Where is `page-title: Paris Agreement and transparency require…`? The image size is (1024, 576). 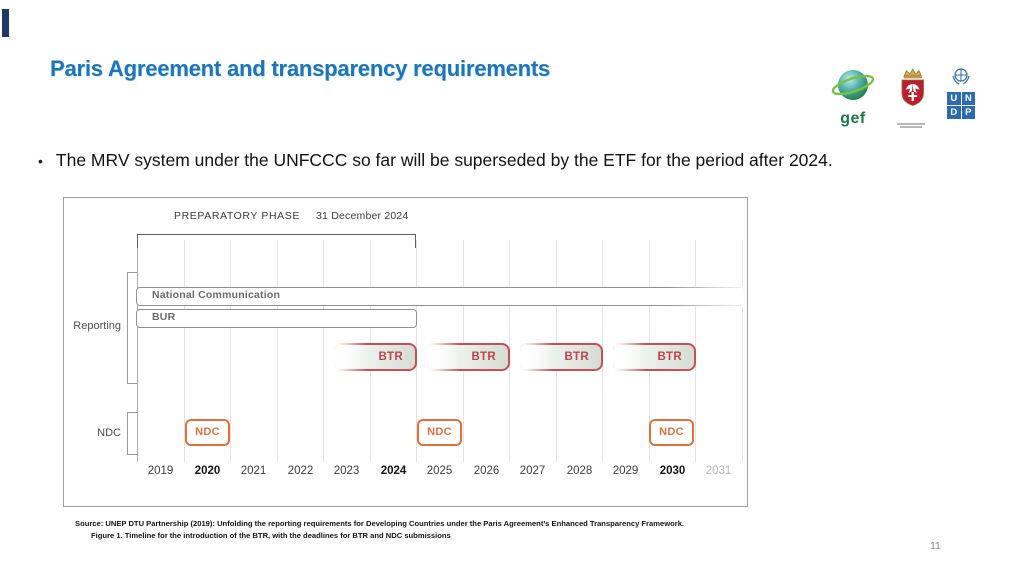
page-title: Paris Agreement and transparency require… is located at coordinates (300, 68).